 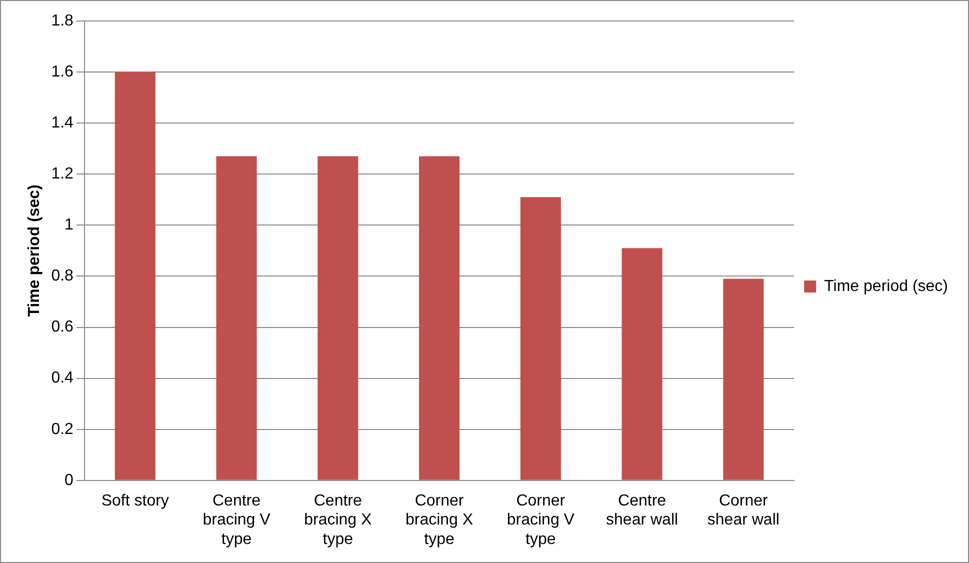 I want to click on x-tick-label: Centre bracing X type, so click(x=338, y=520).